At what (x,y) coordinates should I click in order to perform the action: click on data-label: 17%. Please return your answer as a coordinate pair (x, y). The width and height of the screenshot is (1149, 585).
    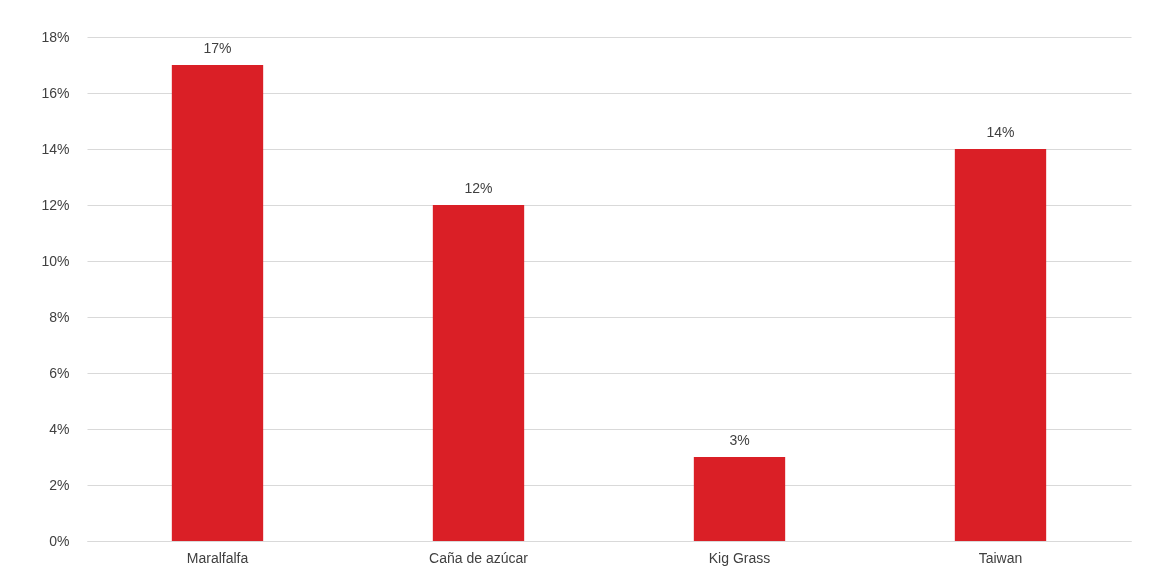
    Looking at the image, I should click on (217, 48).